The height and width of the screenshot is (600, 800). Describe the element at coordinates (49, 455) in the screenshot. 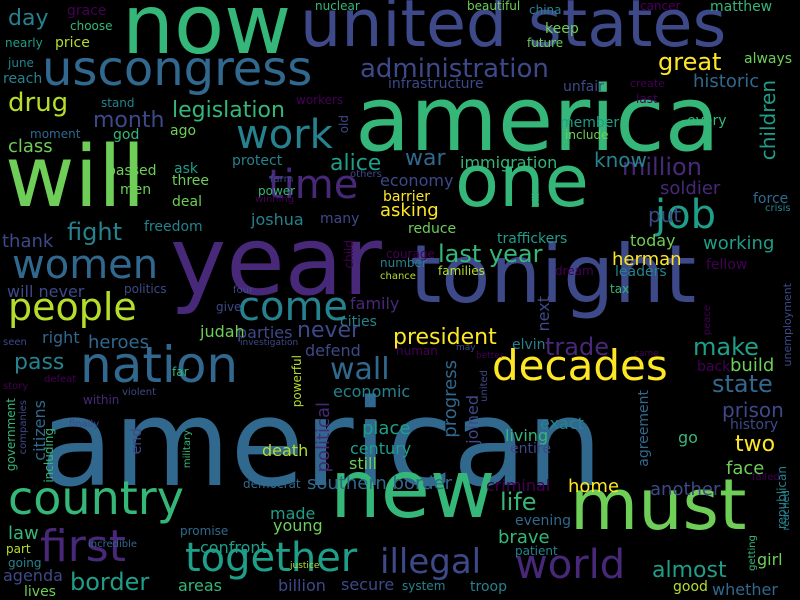

I see `word-including: including` at that location.